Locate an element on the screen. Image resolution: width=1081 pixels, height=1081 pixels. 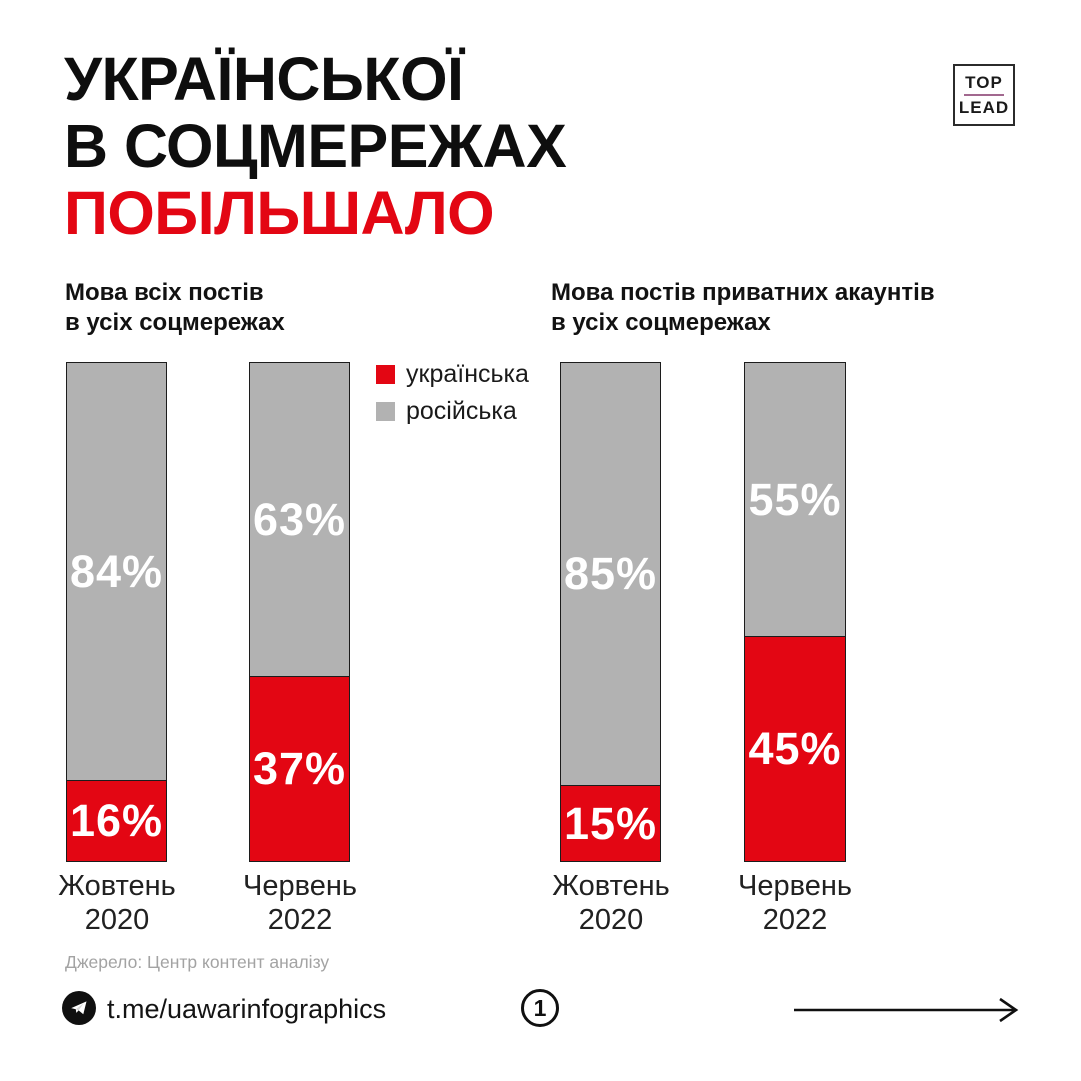
title-line-1: УКРАЇНСЬКОЇ is located at coordinates (264, 79).